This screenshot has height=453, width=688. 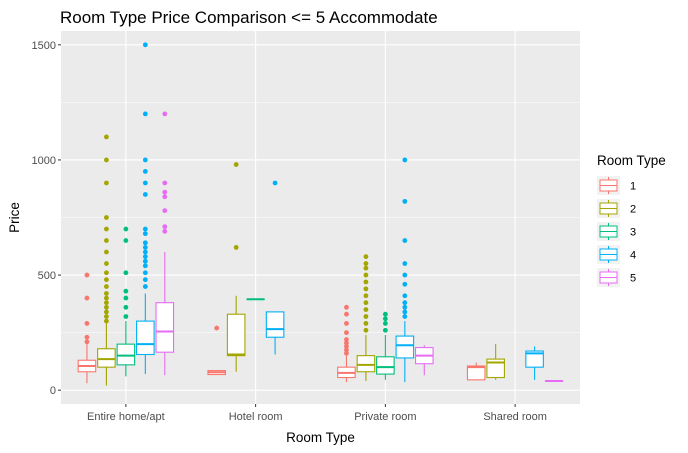 I want to click on legend-label-5: 5, so click(x=633, y=279).